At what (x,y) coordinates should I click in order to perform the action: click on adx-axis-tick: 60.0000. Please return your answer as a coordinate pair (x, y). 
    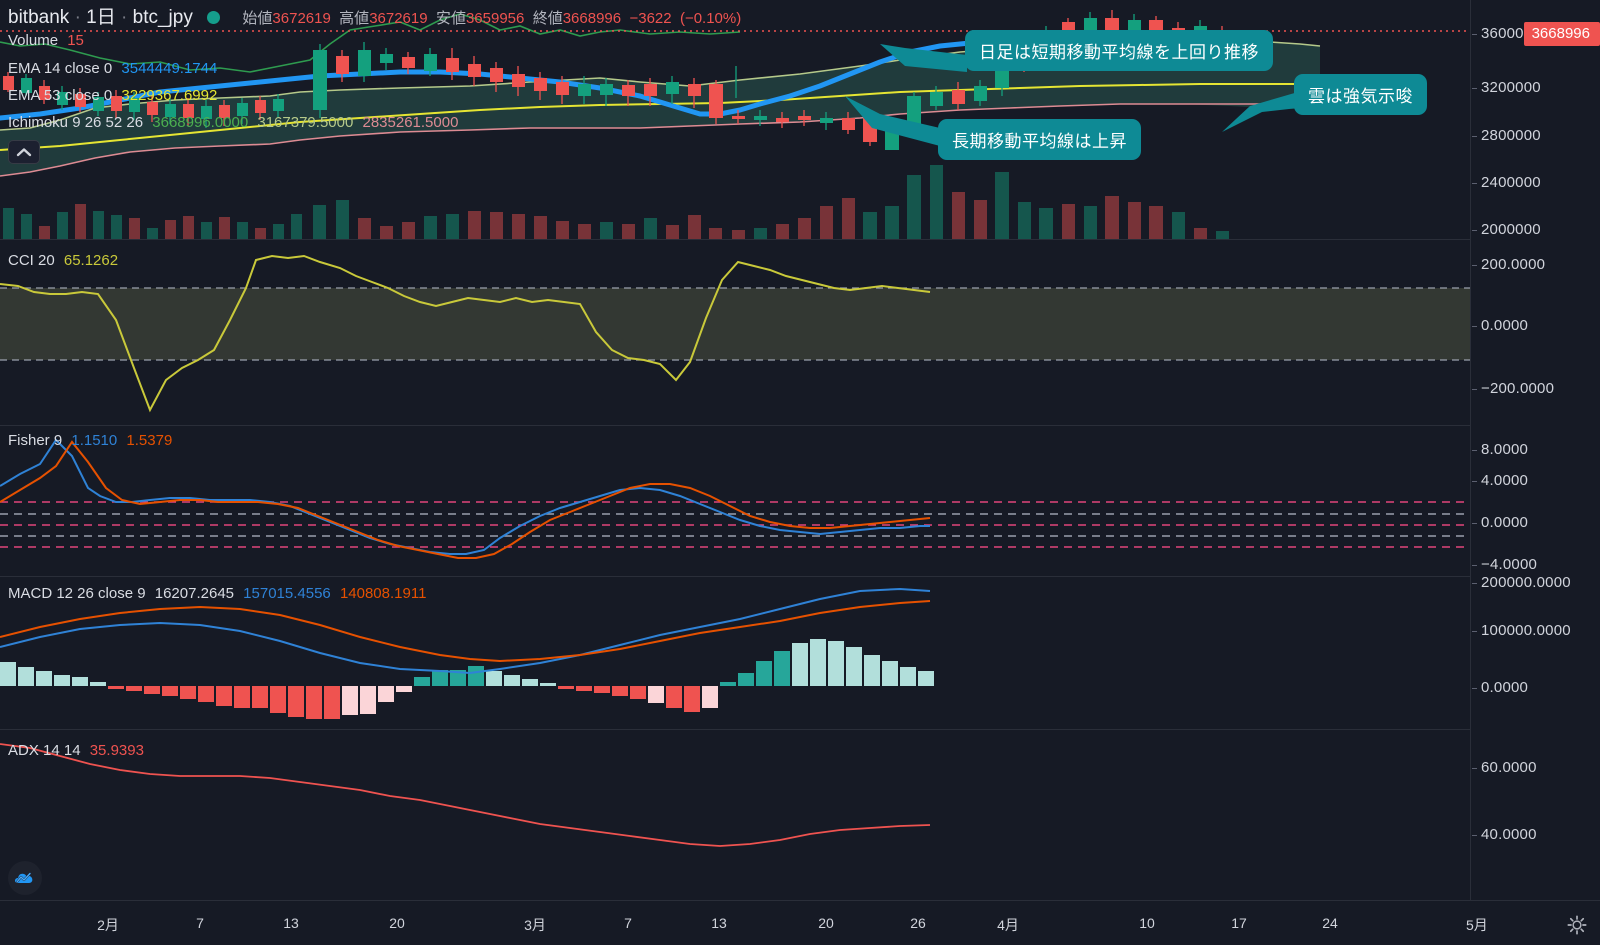
    Looking at the image, I should click on (1504, 767).